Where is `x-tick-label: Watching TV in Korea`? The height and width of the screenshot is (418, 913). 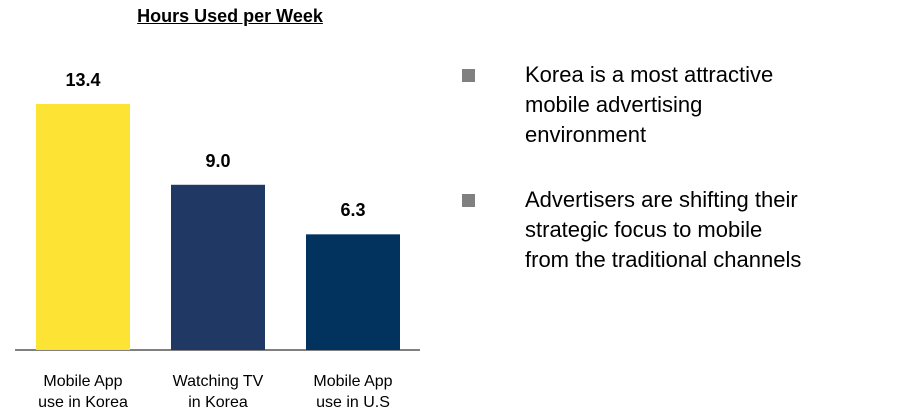
x-tick-label: Watching TV in Korea is located at coordinates (218, 392).